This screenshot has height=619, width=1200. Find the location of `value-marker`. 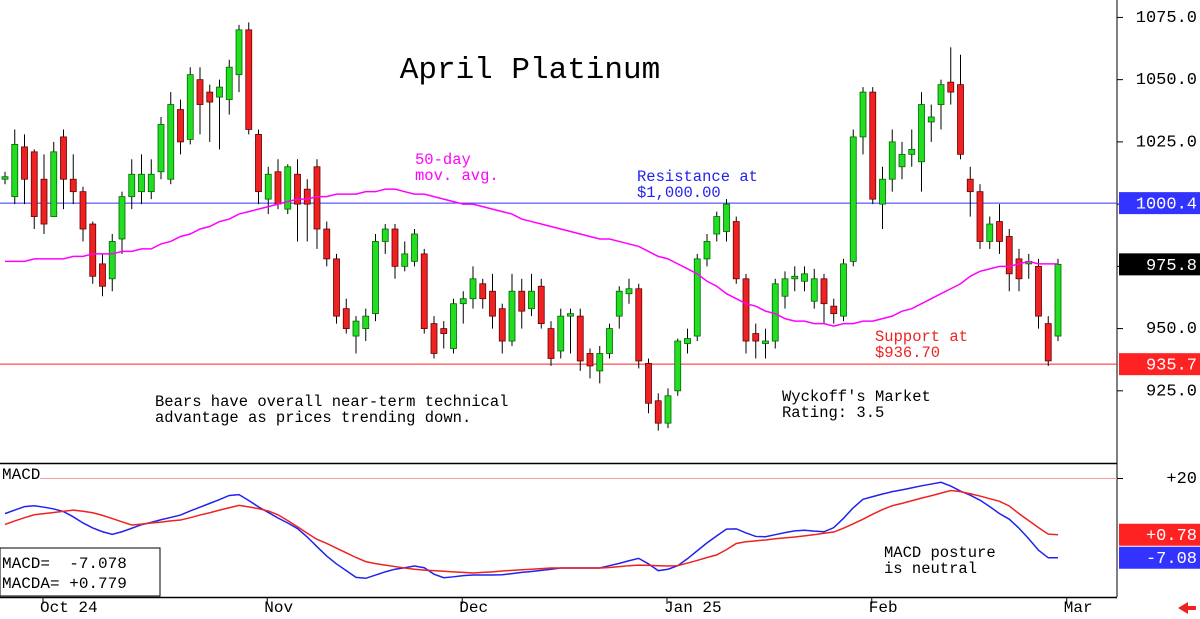

value-marker is located at coordinates (1159, 534).